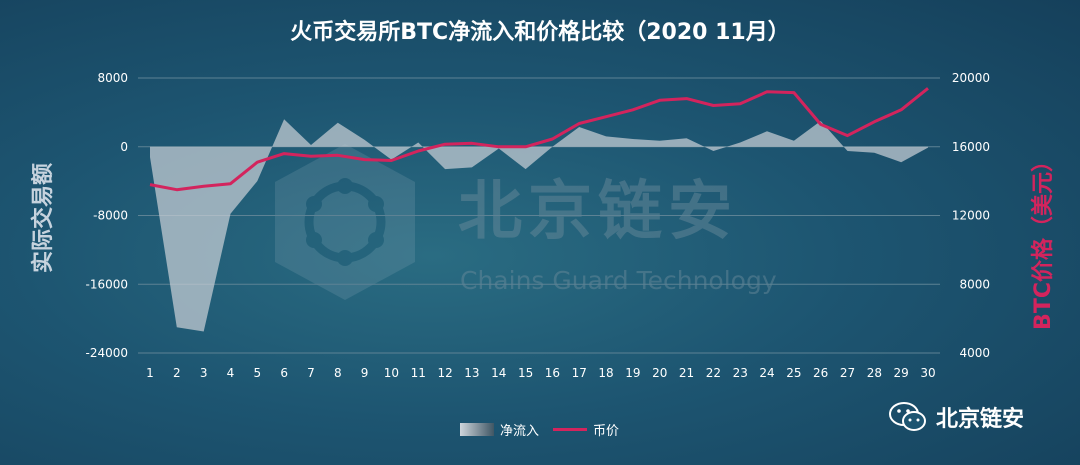  I want to click on x-tick-label: 9, so click(365, 373).